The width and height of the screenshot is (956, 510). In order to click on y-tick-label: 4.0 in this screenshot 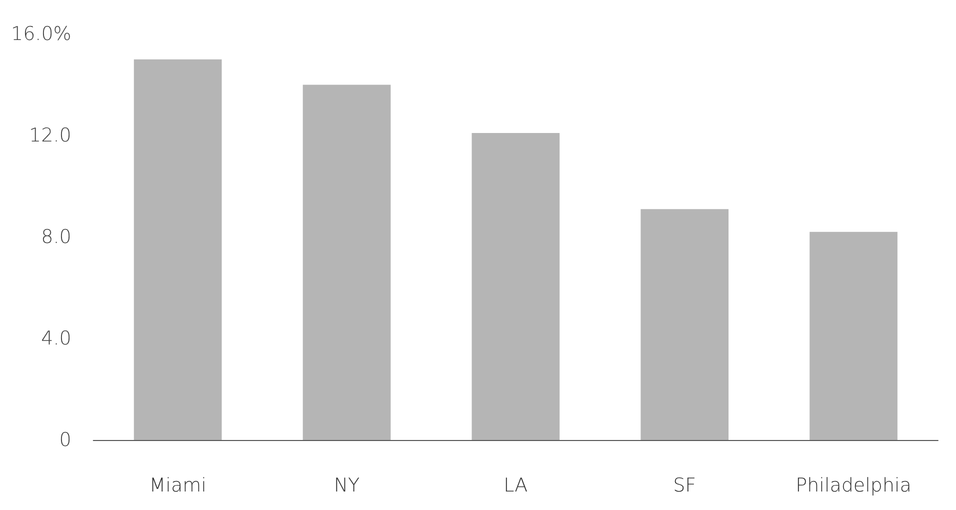, I will do `click(56, 339)`.